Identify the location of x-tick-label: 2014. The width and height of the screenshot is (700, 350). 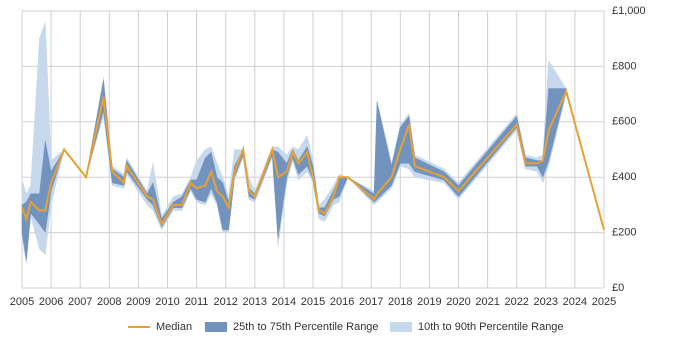
(284, 302).